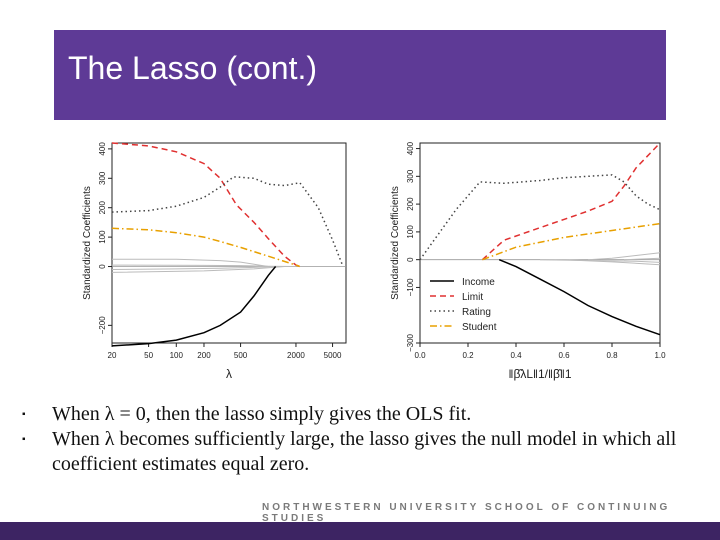  I want to click on x-tick-label: 100, so click(177, 355).